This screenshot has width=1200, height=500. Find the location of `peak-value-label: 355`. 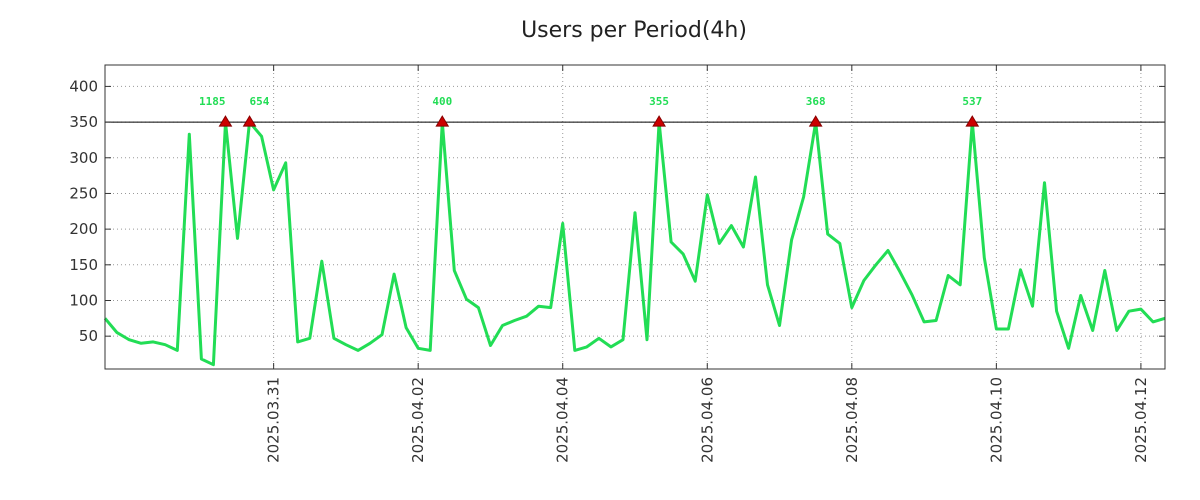

peak-value-label: 355 is located at coordinates (659, 101).